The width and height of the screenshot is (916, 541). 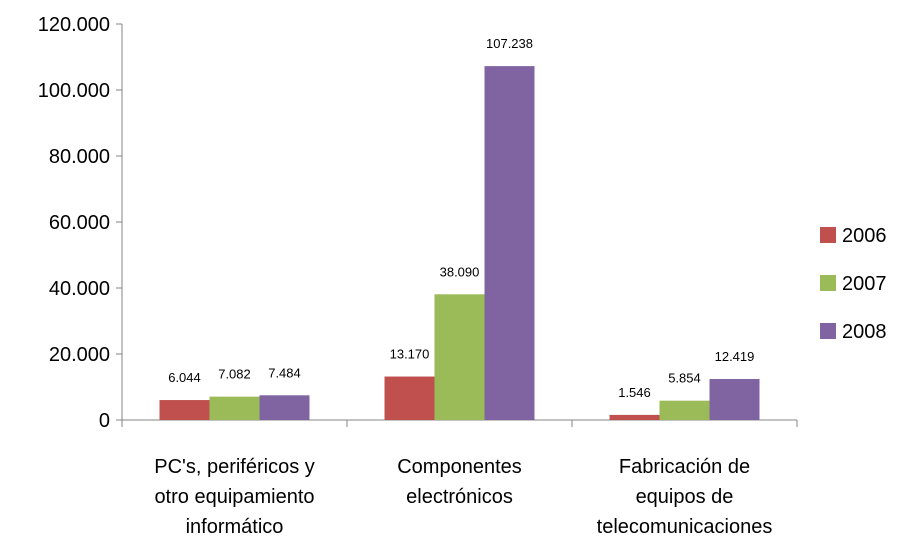 What do you see at coordinates (104, 421) in the screenshot?
I see `y-tick-label: 0` at bounding box center [104, 421].